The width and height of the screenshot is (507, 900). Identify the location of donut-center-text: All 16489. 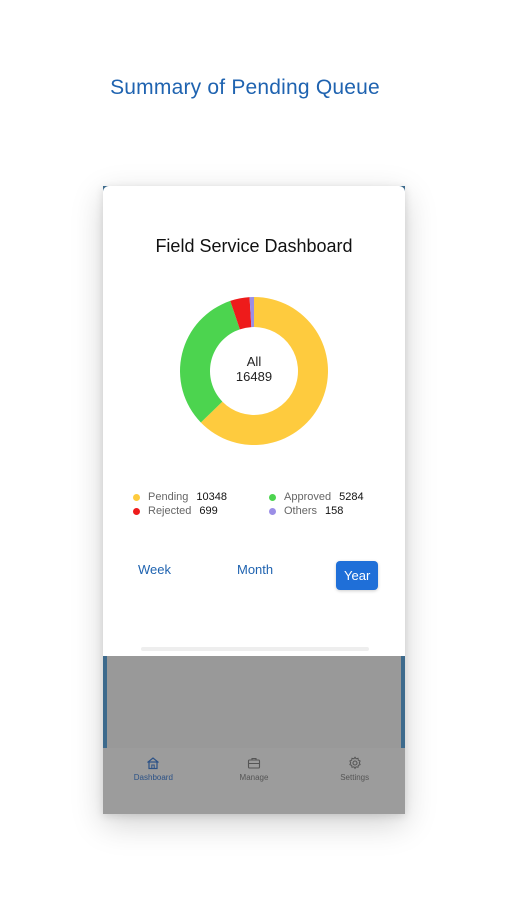
(254, 369).